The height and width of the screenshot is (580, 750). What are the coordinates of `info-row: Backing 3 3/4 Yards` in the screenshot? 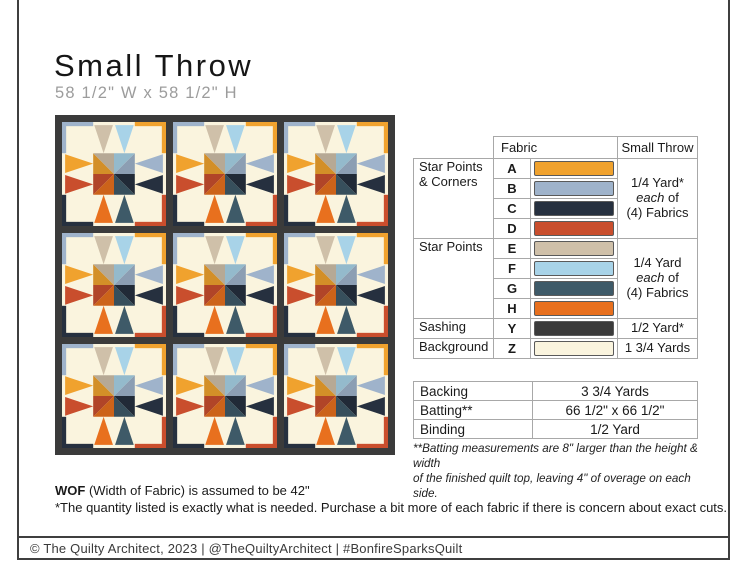 It's located at (555, 391).